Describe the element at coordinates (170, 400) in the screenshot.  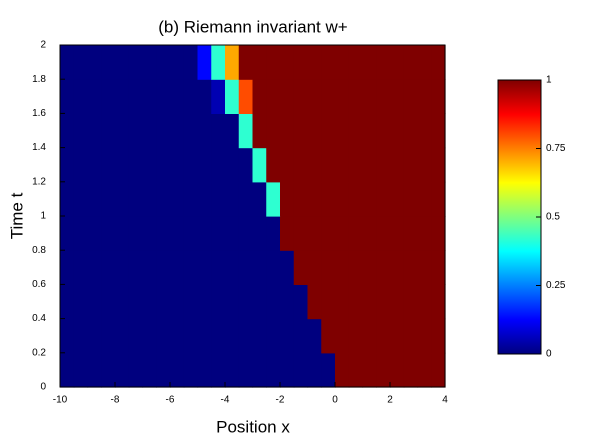
I see `x-tick-label: -6` at that location.